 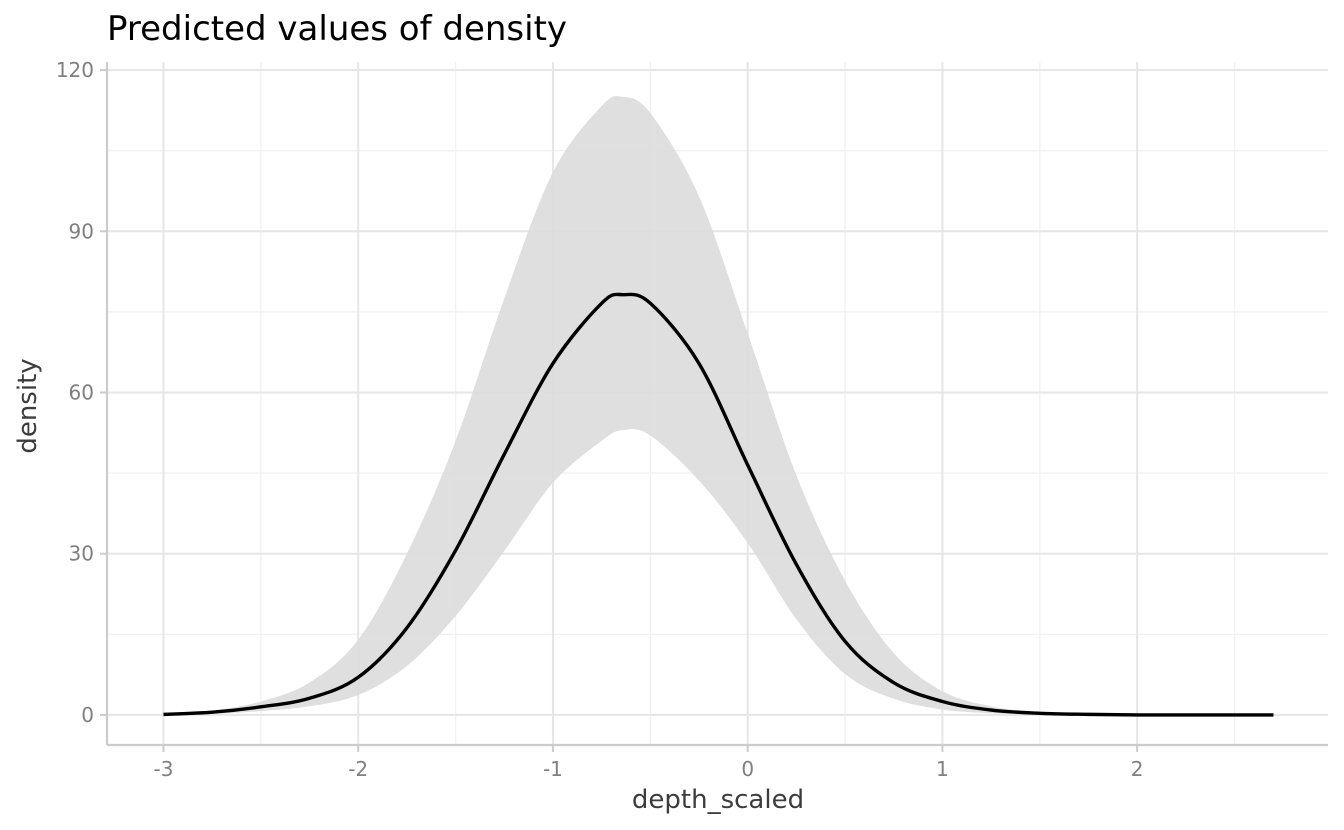 I want to click on x-axis-ticks: -3 -2 -1 0 1 2, so click(x=648, y=763).